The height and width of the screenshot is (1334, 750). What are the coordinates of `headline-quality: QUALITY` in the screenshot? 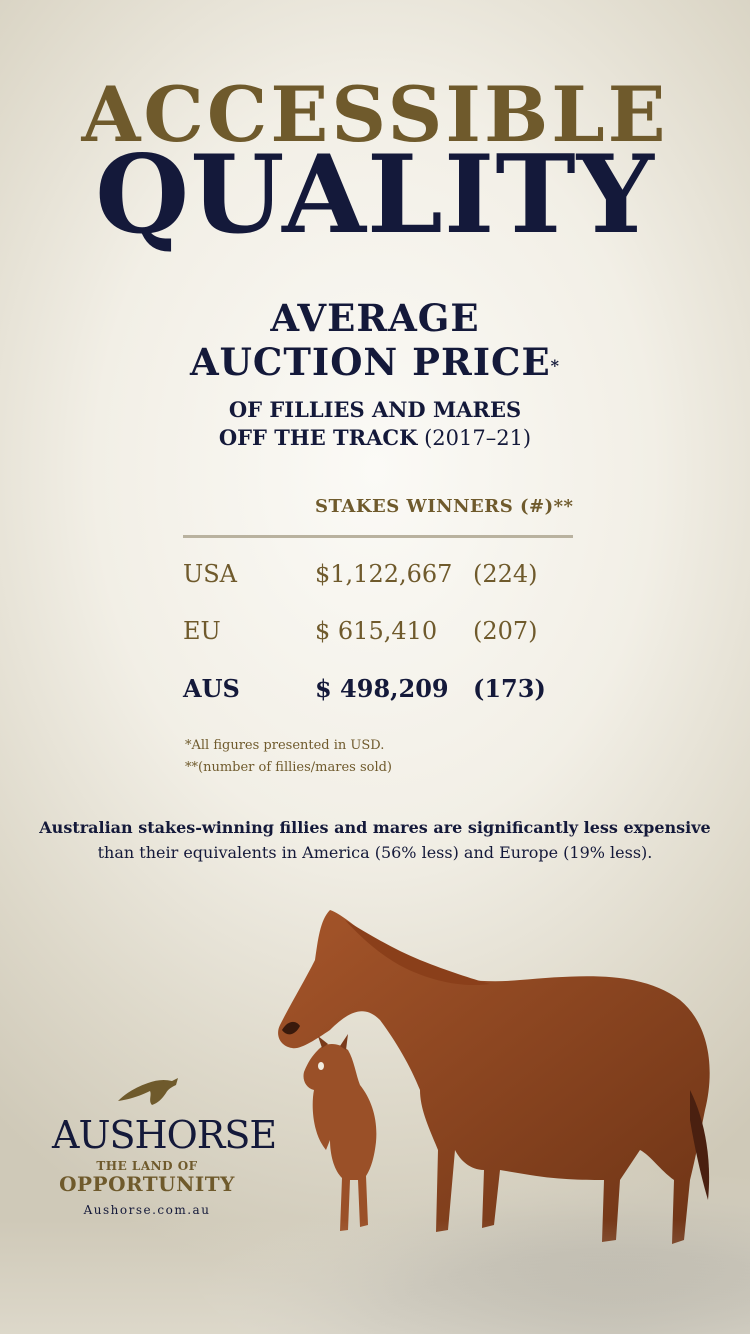 It's located at (375, 195).